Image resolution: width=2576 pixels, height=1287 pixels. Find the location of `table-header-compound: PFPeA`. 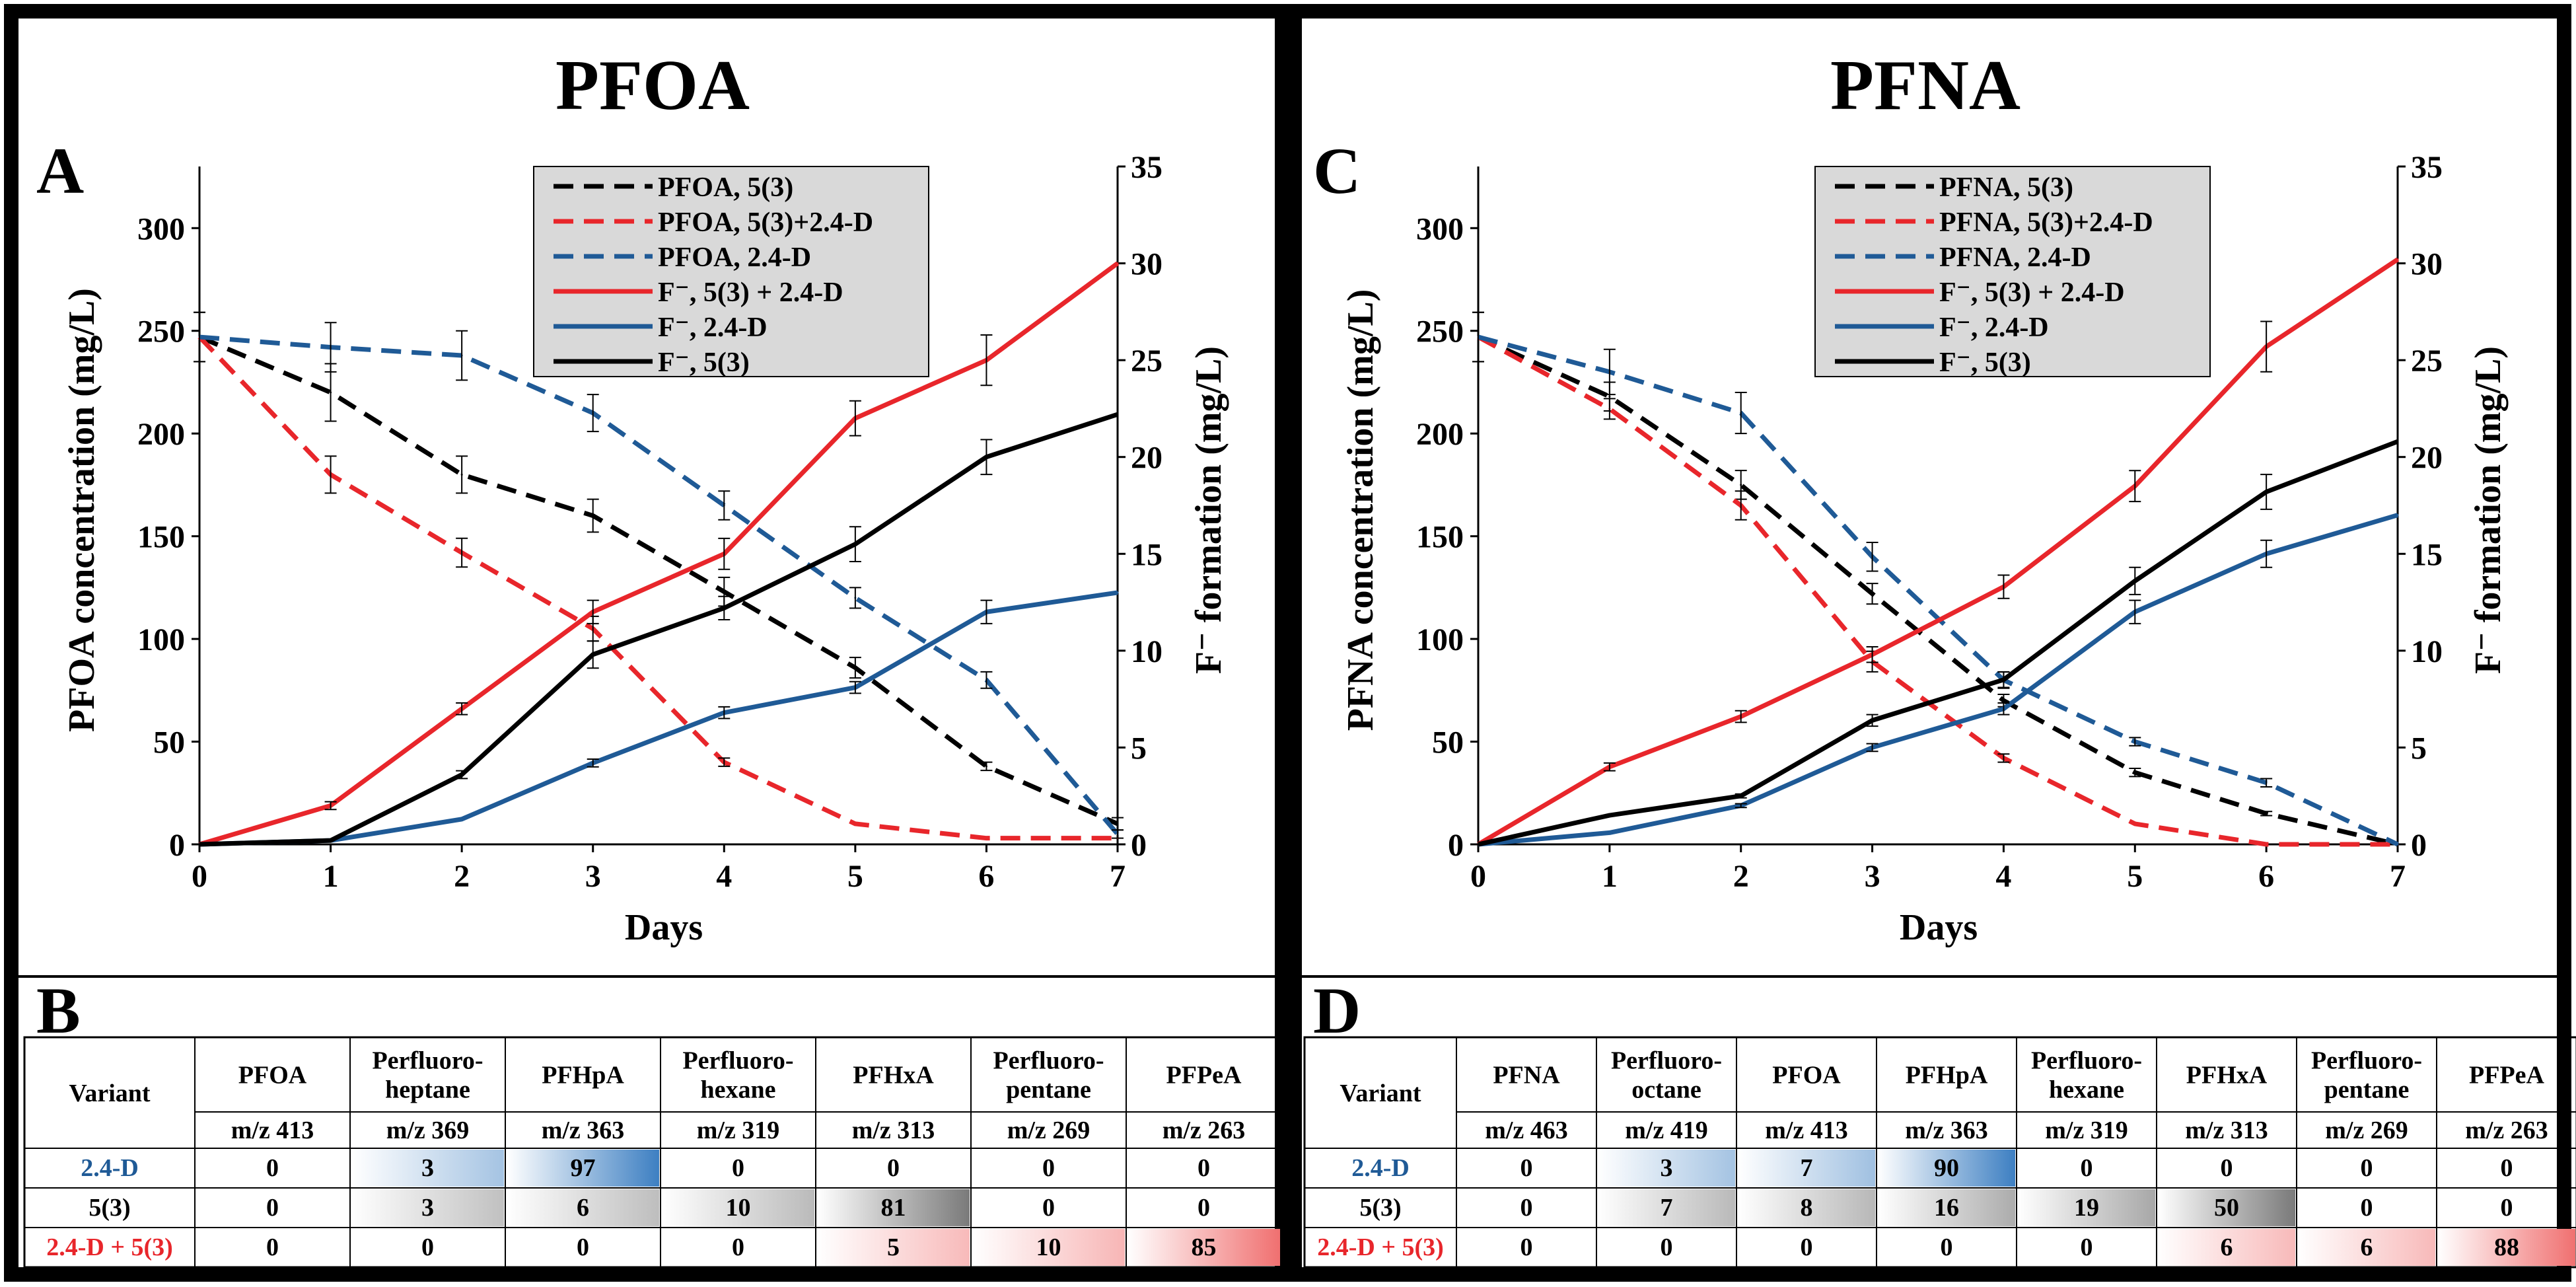

table-header-compound: PFPeA is located at coordinates (2507, 1075).